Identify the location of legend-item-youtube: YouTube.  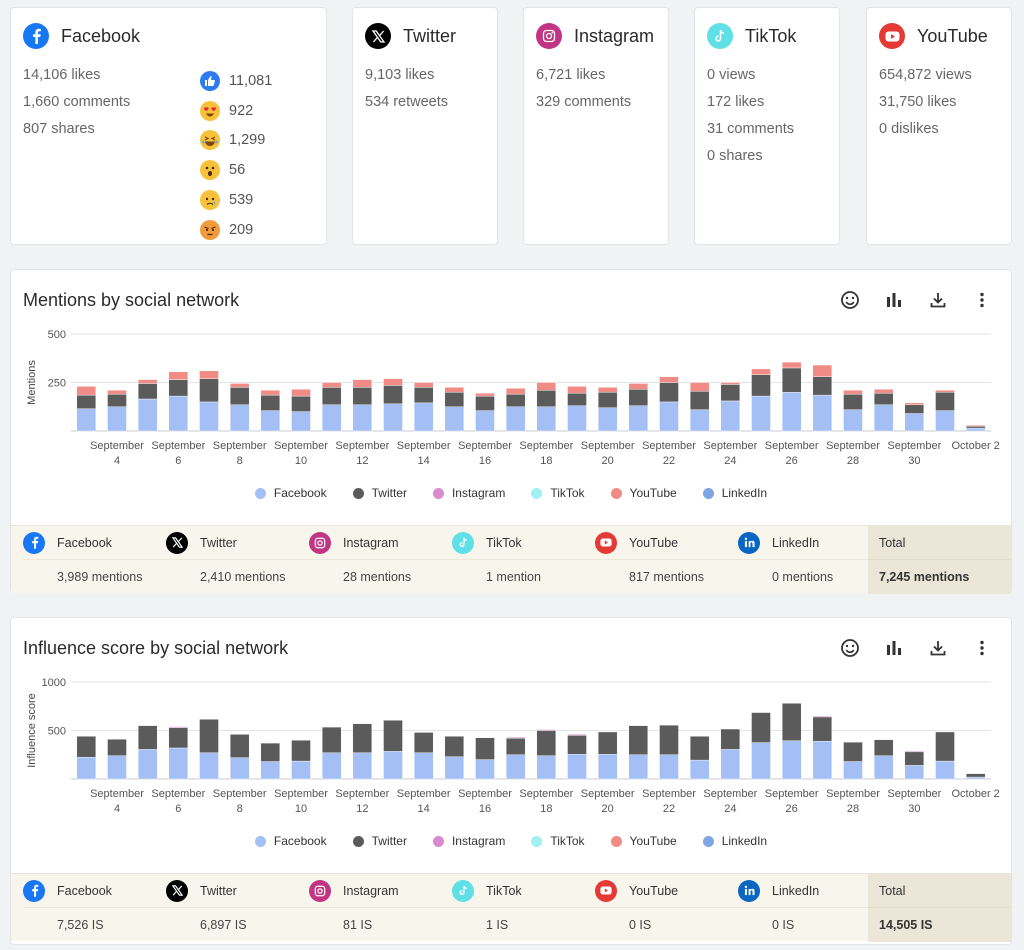
(643, 493).